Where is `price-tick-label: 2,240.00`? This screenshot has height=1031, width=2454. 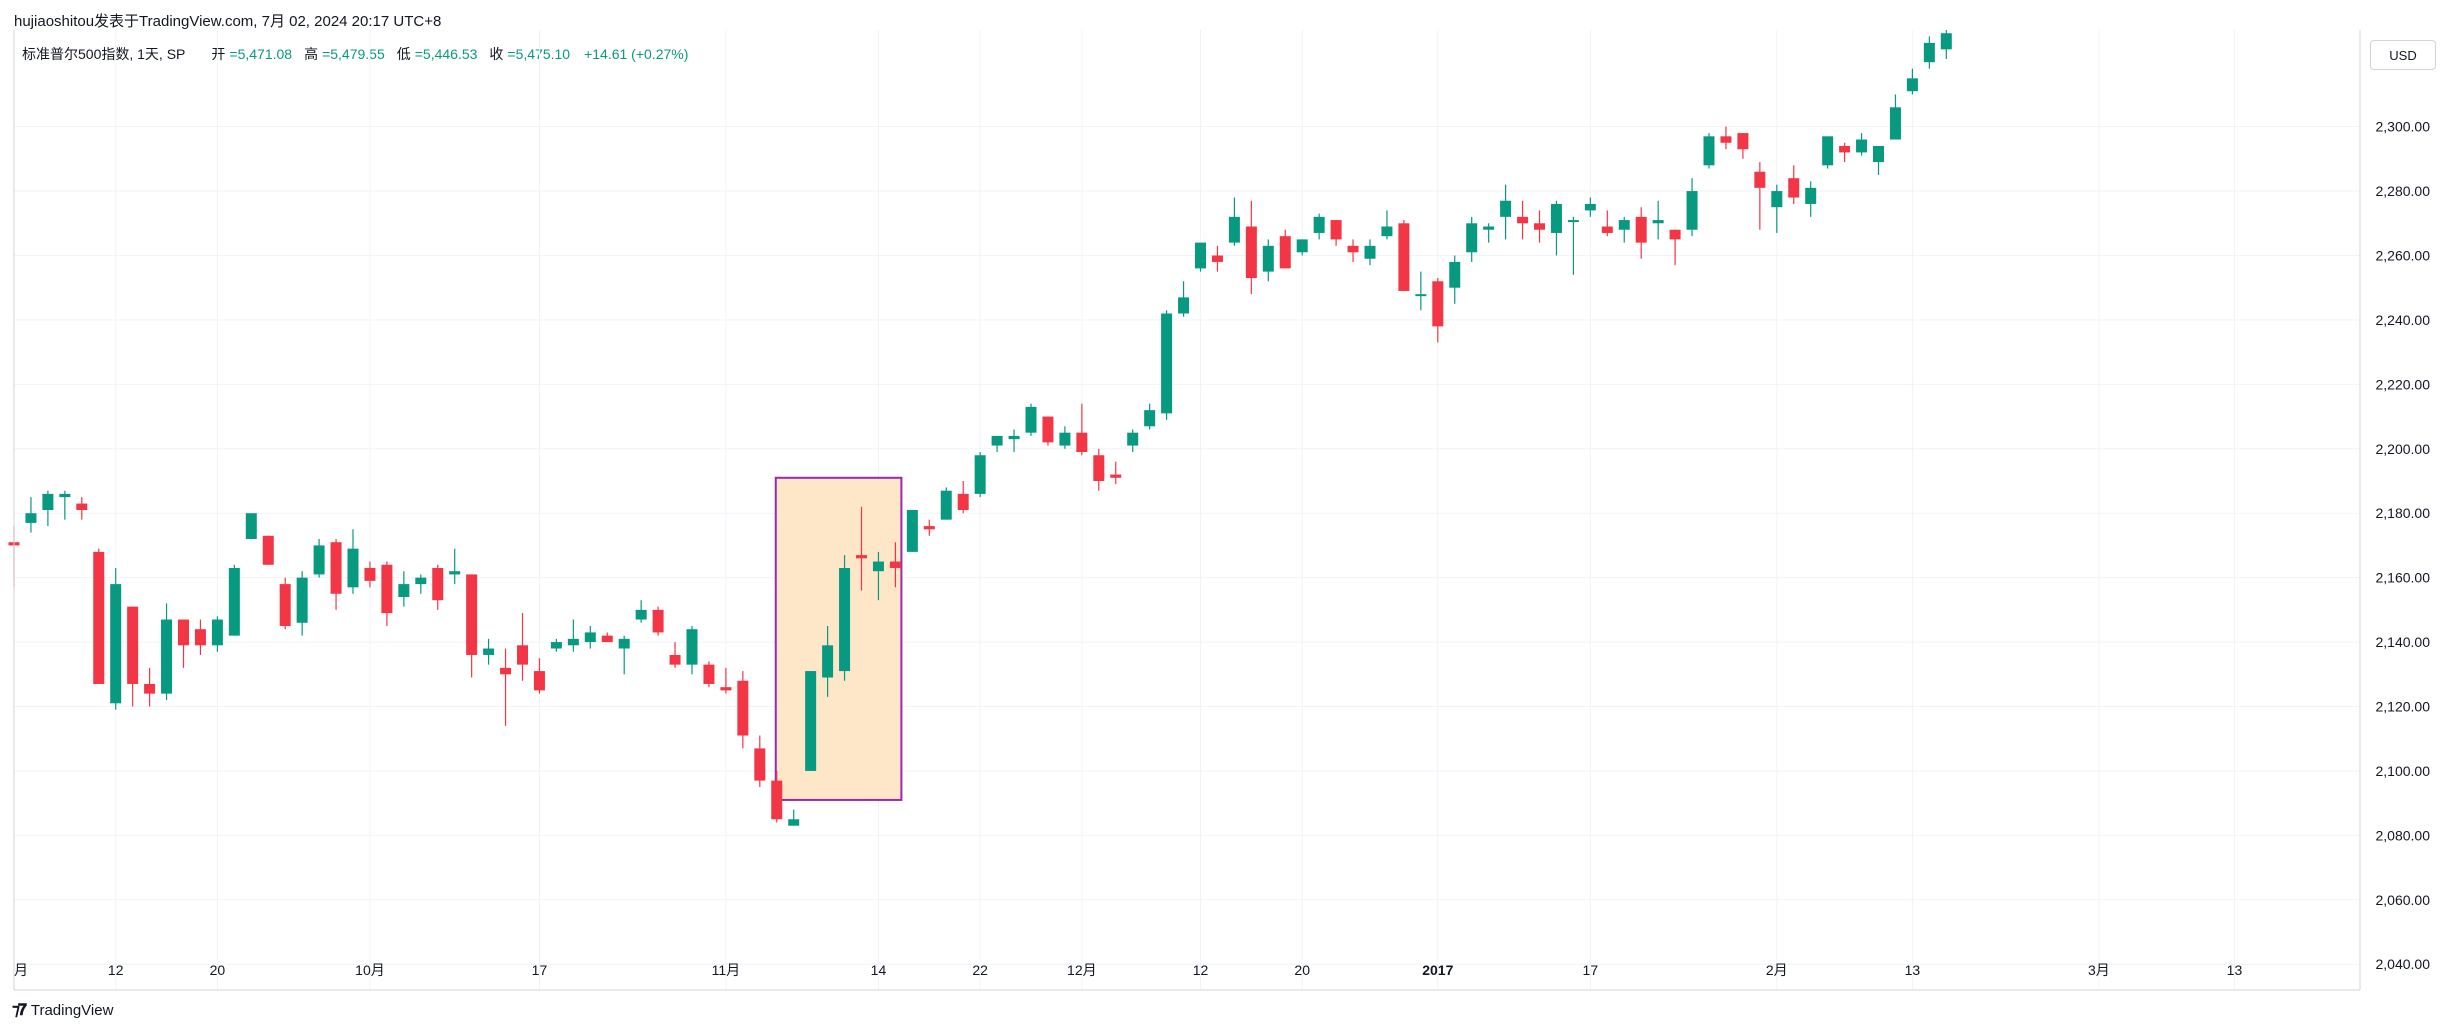 price-tick-label: 2,240.00 is located at coordinates (2403, 320).